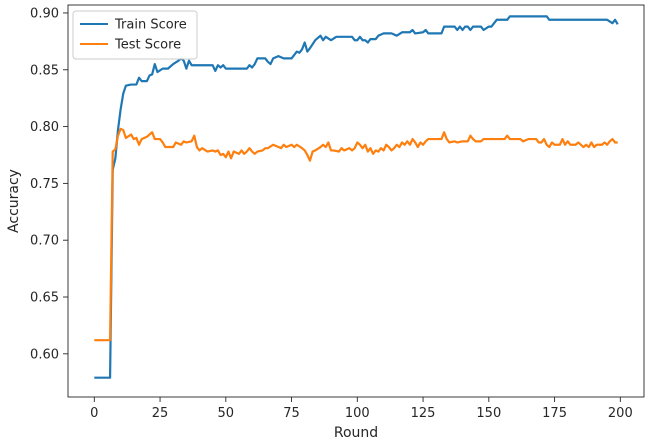  What do you see at coordinates (160, 413) in the screenshot?
I see `x-tick-label: 25` at bounding box center [160, 413].